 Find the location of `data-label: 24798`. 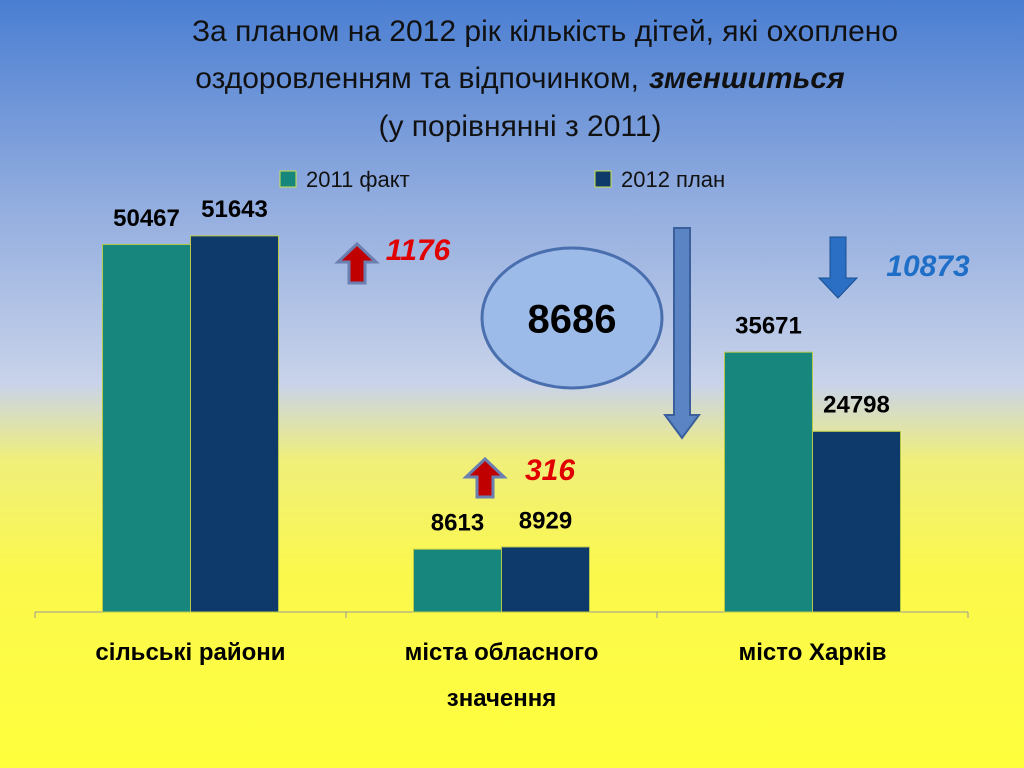

data-label: 24798 is located at coordinates (856, 405).